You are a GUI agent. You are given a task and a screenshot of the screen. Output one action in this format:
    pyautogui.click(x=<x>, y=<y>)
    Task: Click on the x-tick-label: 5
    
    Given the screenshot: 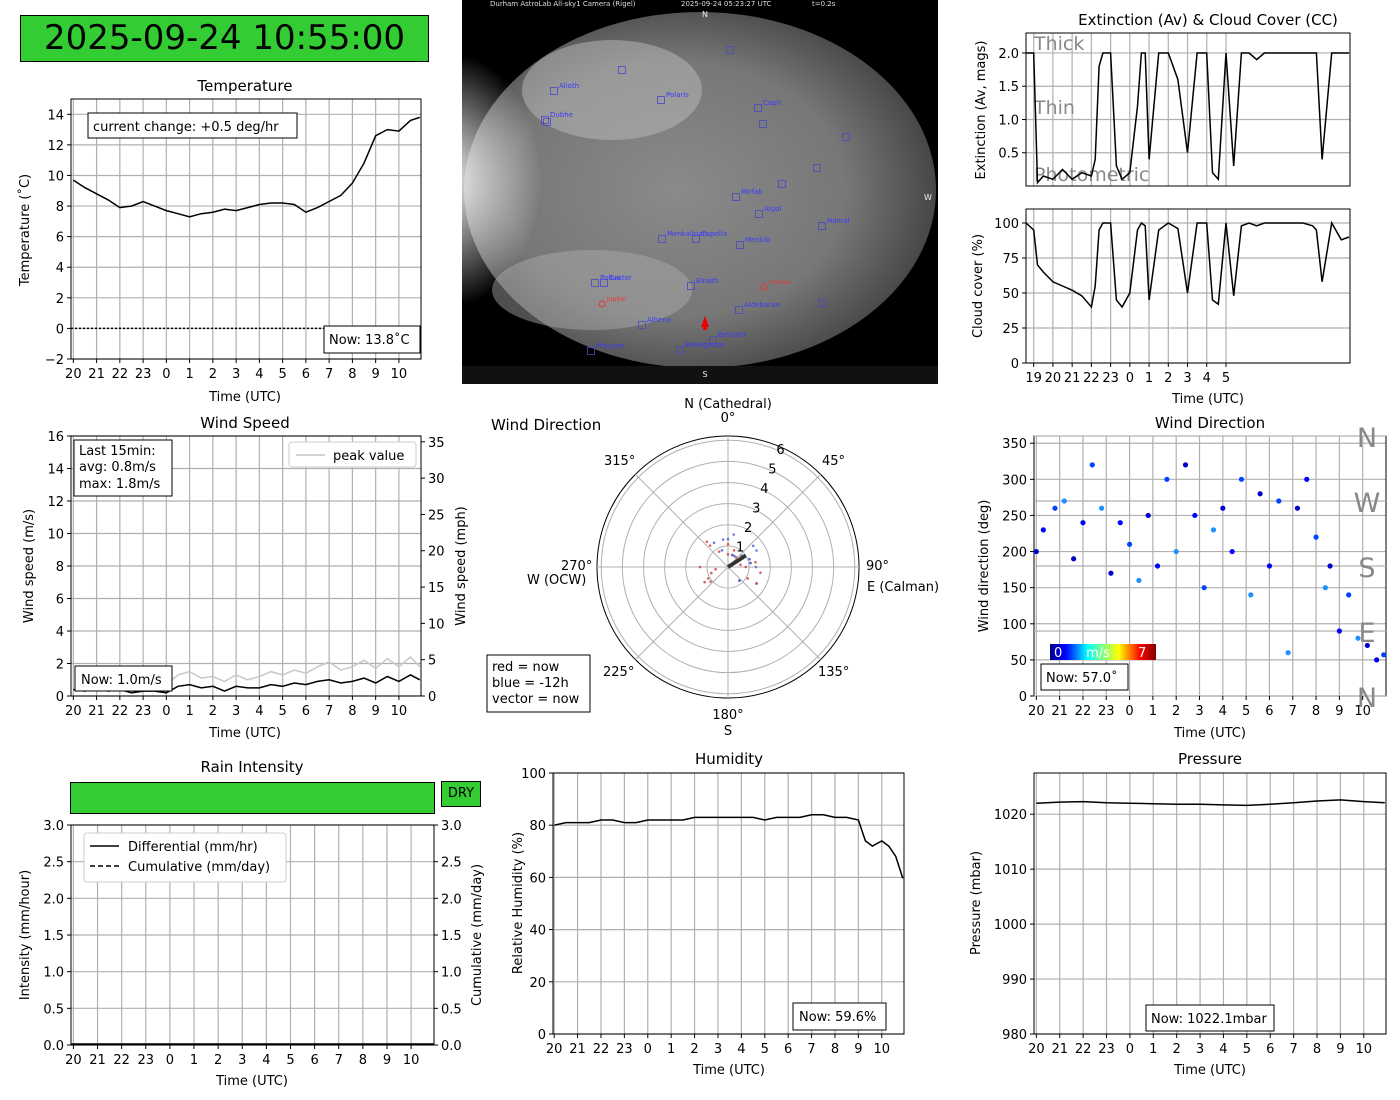 What is the action you would take?
    pyautogui.click(x=282, y=711)
    